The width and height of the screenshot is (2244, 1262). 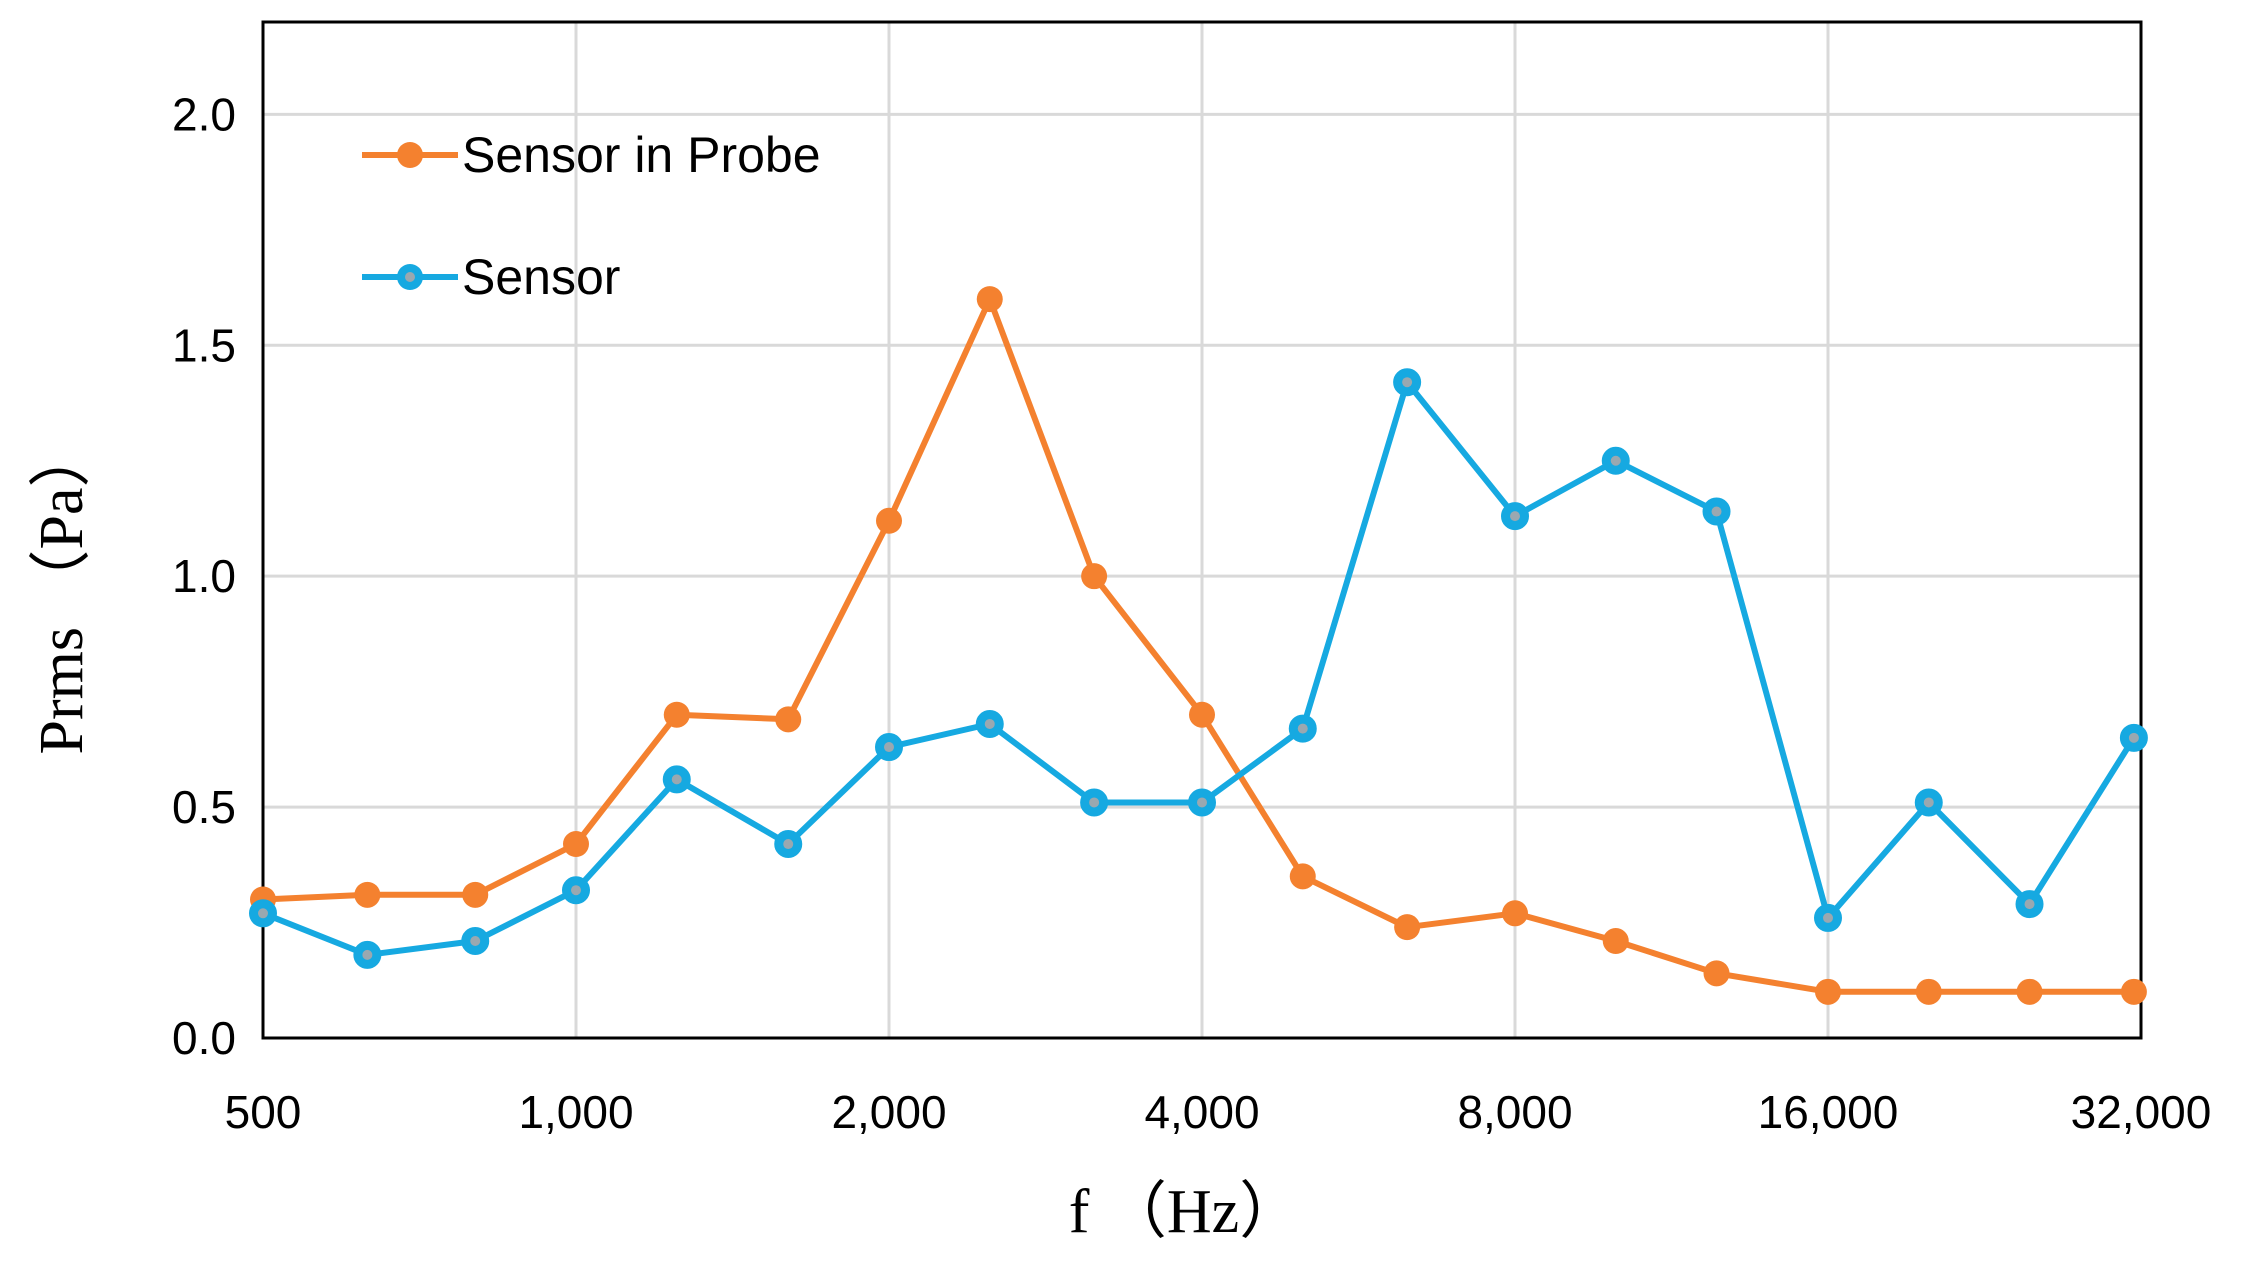 What do you see at coordinates (641, 155) in the screenshot?
I see `legend-label: Sensor in Probe` at bounding box center [641, 155].